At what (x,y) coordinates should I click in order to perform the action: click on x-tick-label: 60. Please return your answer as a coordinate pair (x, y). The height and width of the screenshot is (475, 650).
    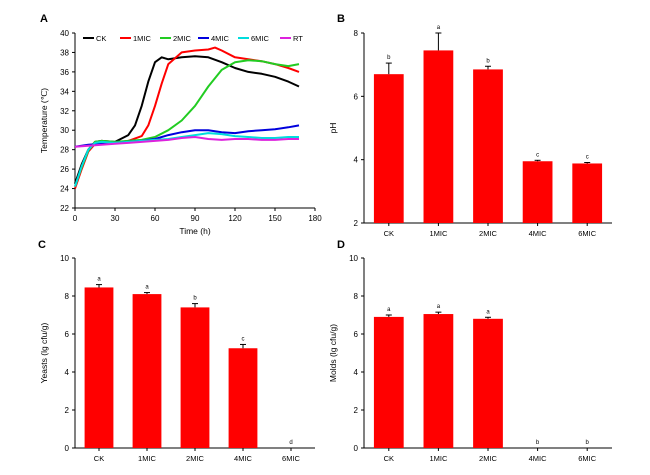
    Looking at the image, I should click on (155, 218).